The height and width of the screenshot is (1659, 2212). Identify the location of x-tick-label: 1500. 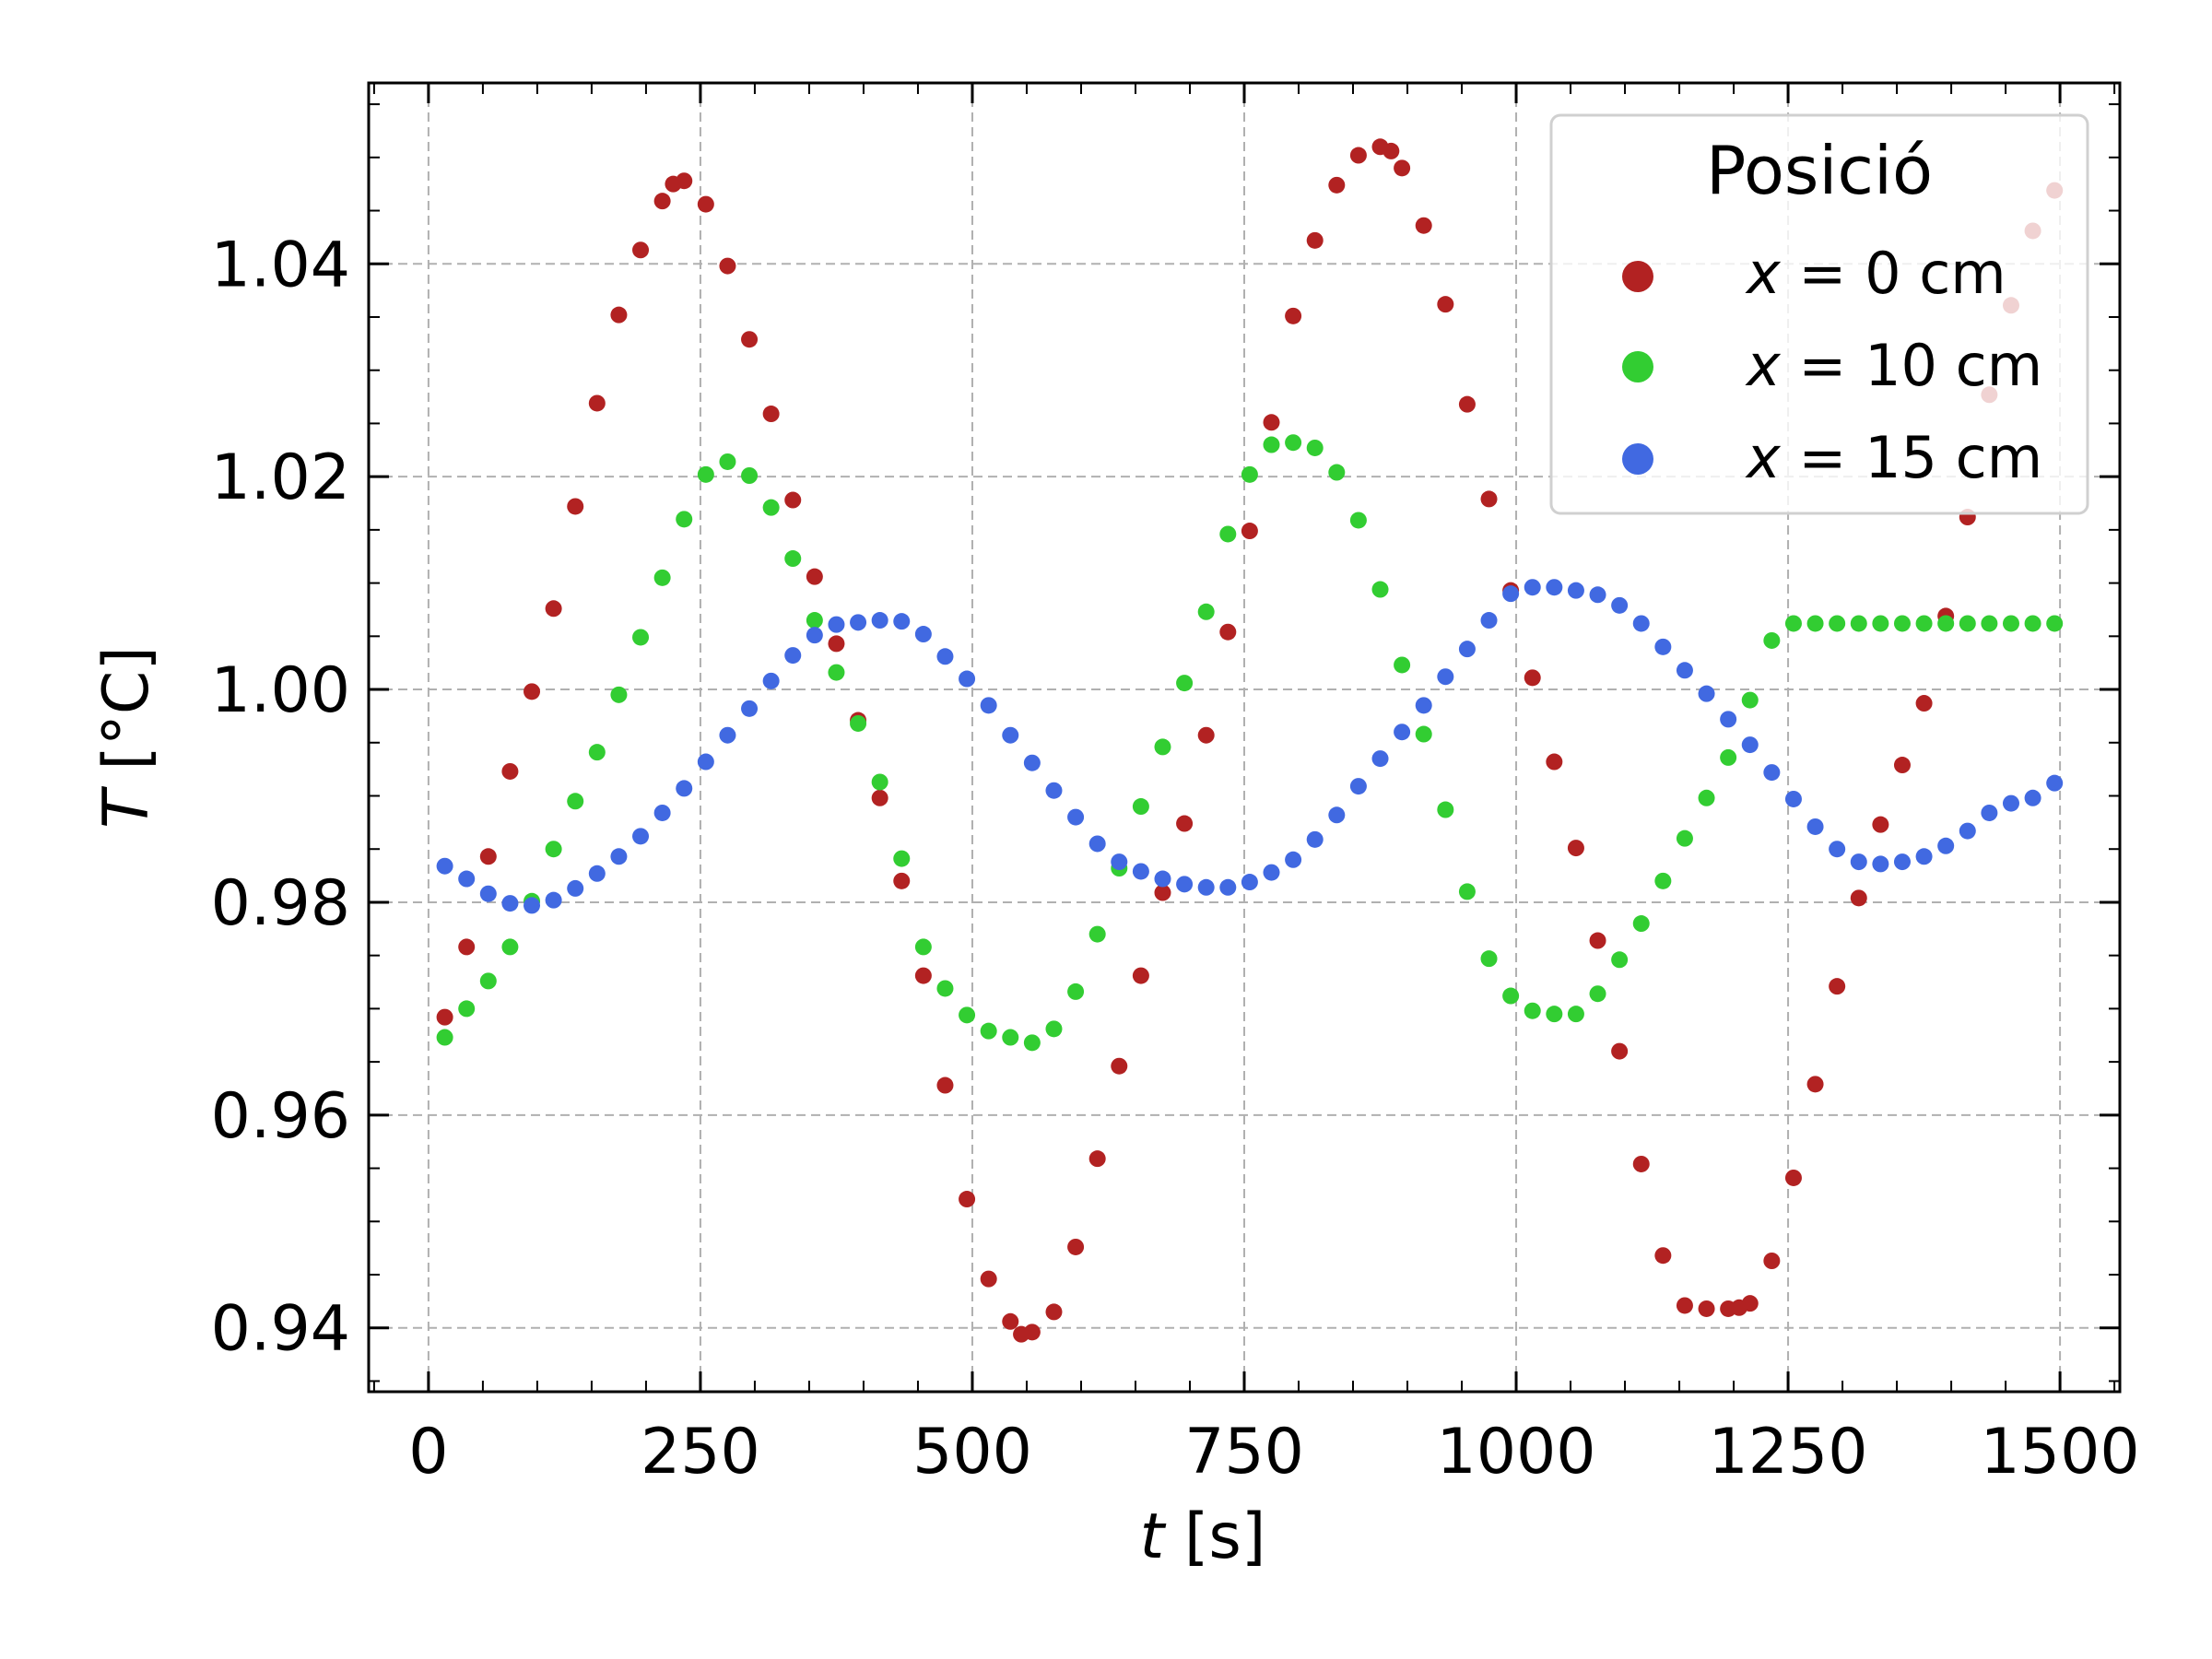
(2060, 1452).